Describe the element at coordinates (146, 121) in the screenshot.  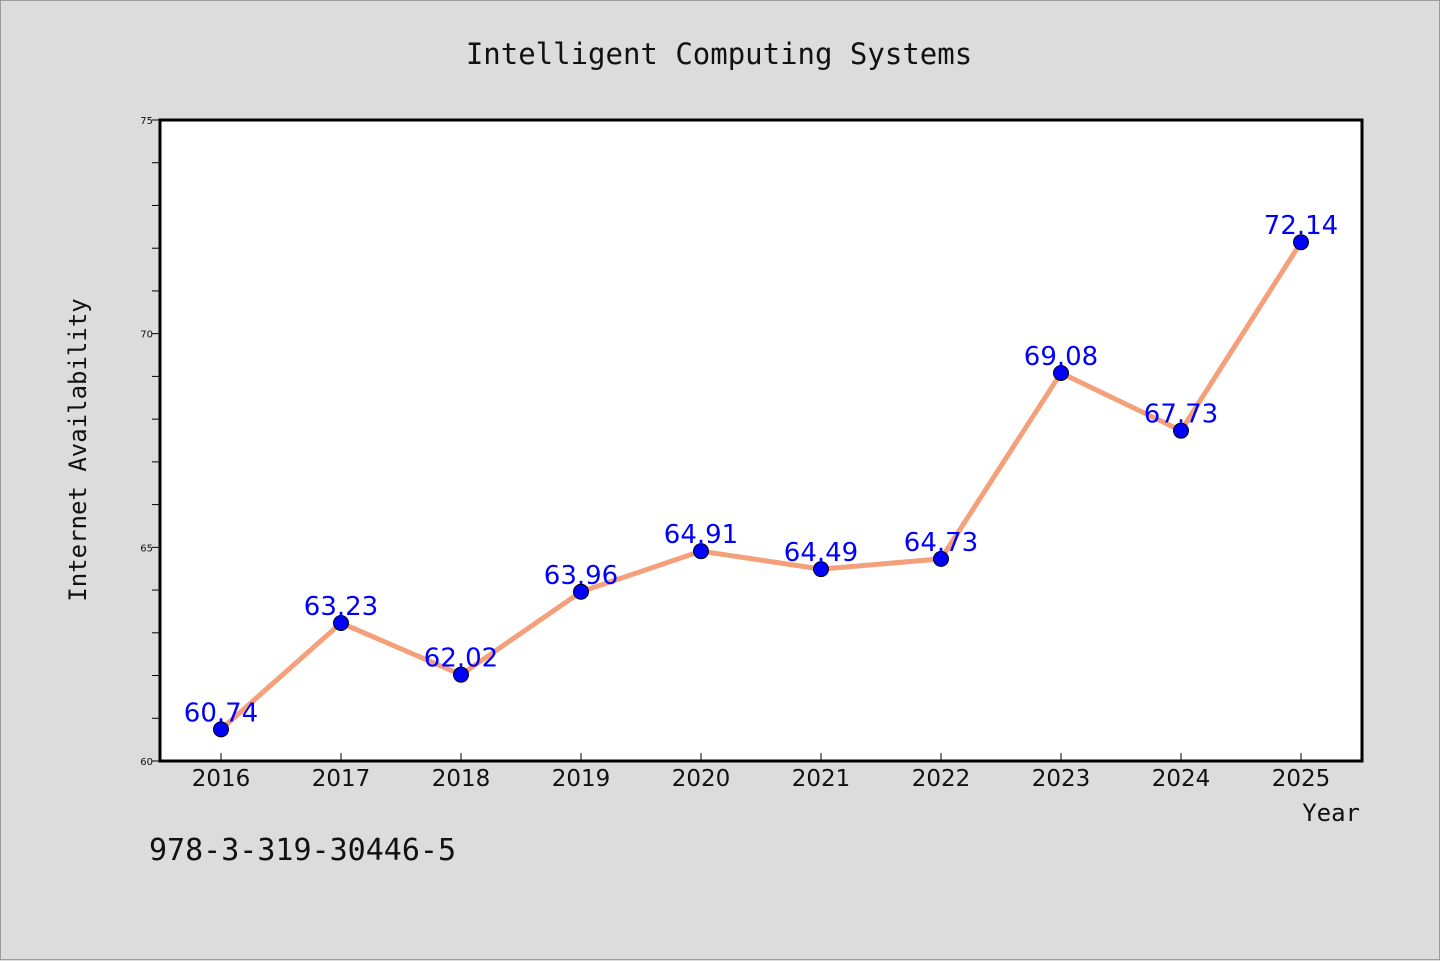
I see `y-tick-label: 75` at that location.